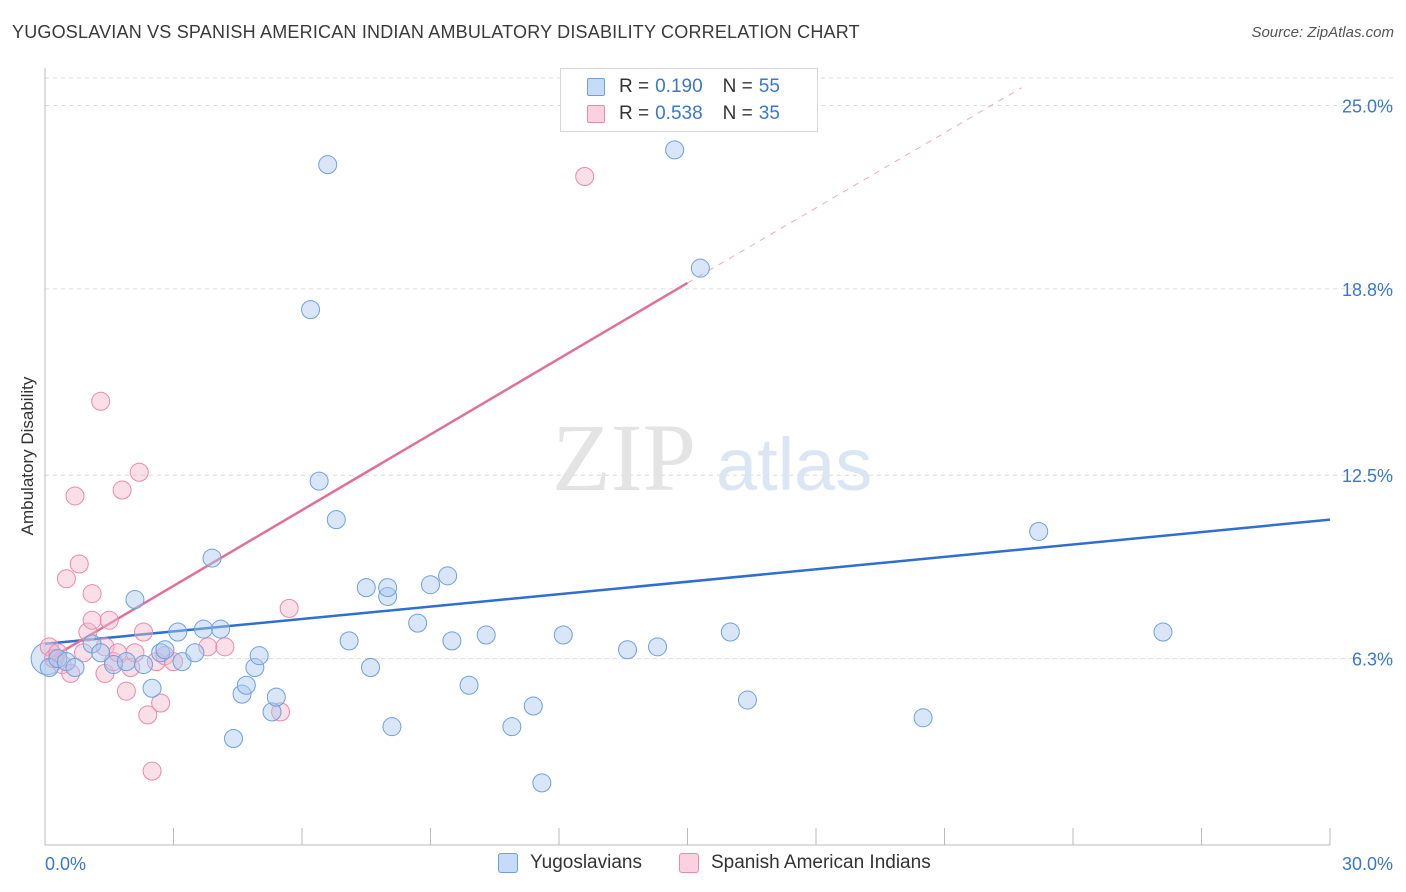  I want to click on watermark: ZIP atlas, so click(712, 457).